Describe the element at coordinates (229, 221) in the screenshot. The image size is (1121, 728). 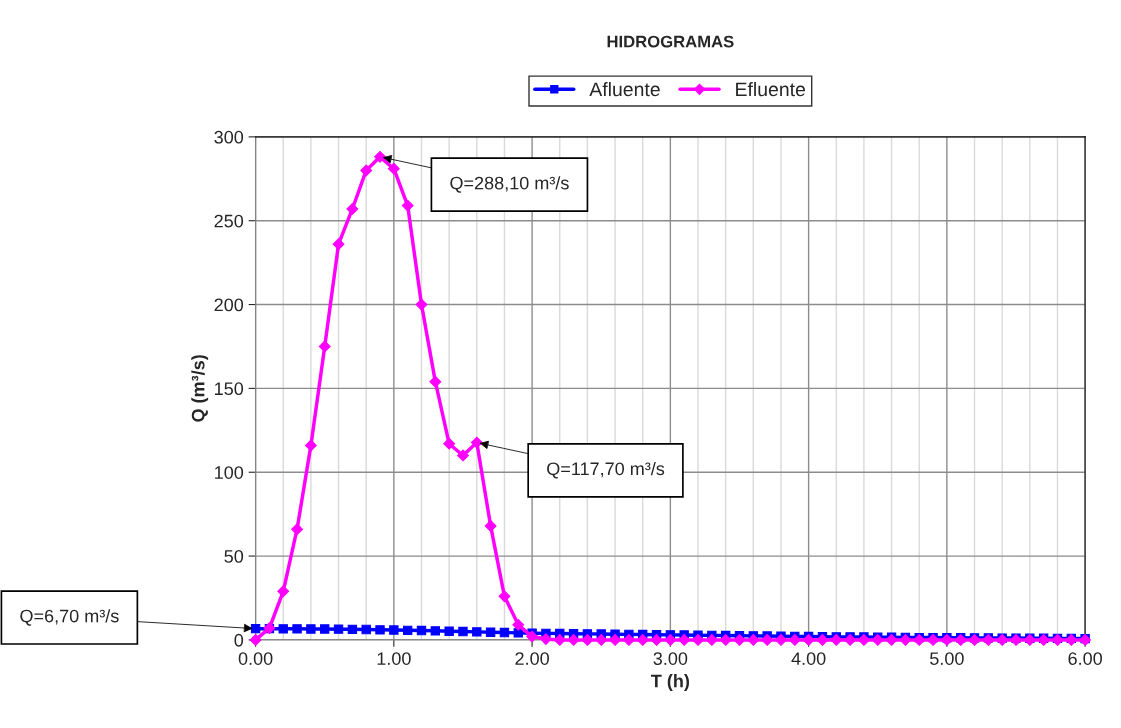
I see `y-tick-label: 250` at that location.